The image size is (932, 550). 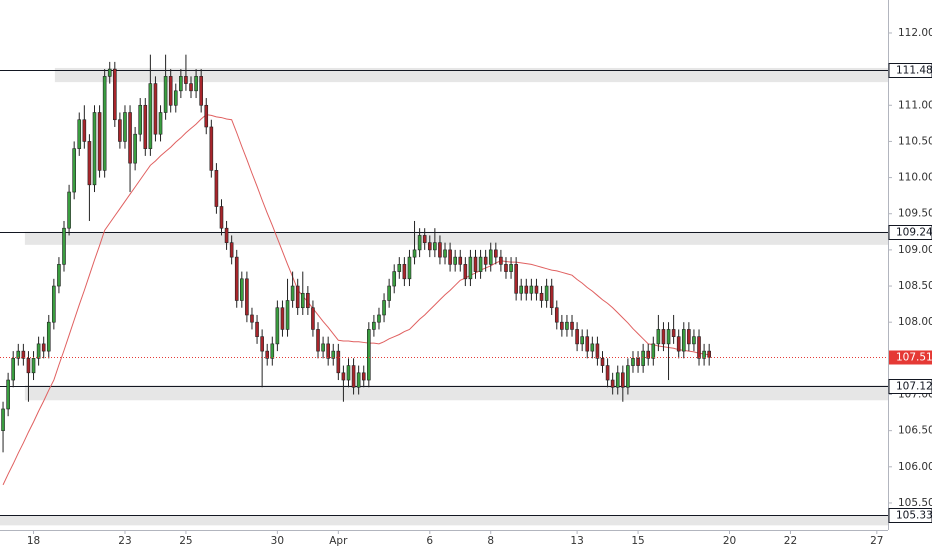 What do you see at coordinates (915, 141) in the screenshot?
I see `y-tick-label: 110.500` at bounding box center [915, 141].